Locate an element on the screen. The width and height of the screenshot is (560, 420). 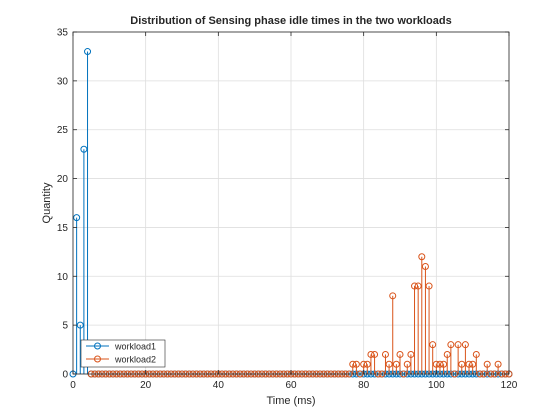
y-tick-label: 35 is located at coordinates (63, 33).